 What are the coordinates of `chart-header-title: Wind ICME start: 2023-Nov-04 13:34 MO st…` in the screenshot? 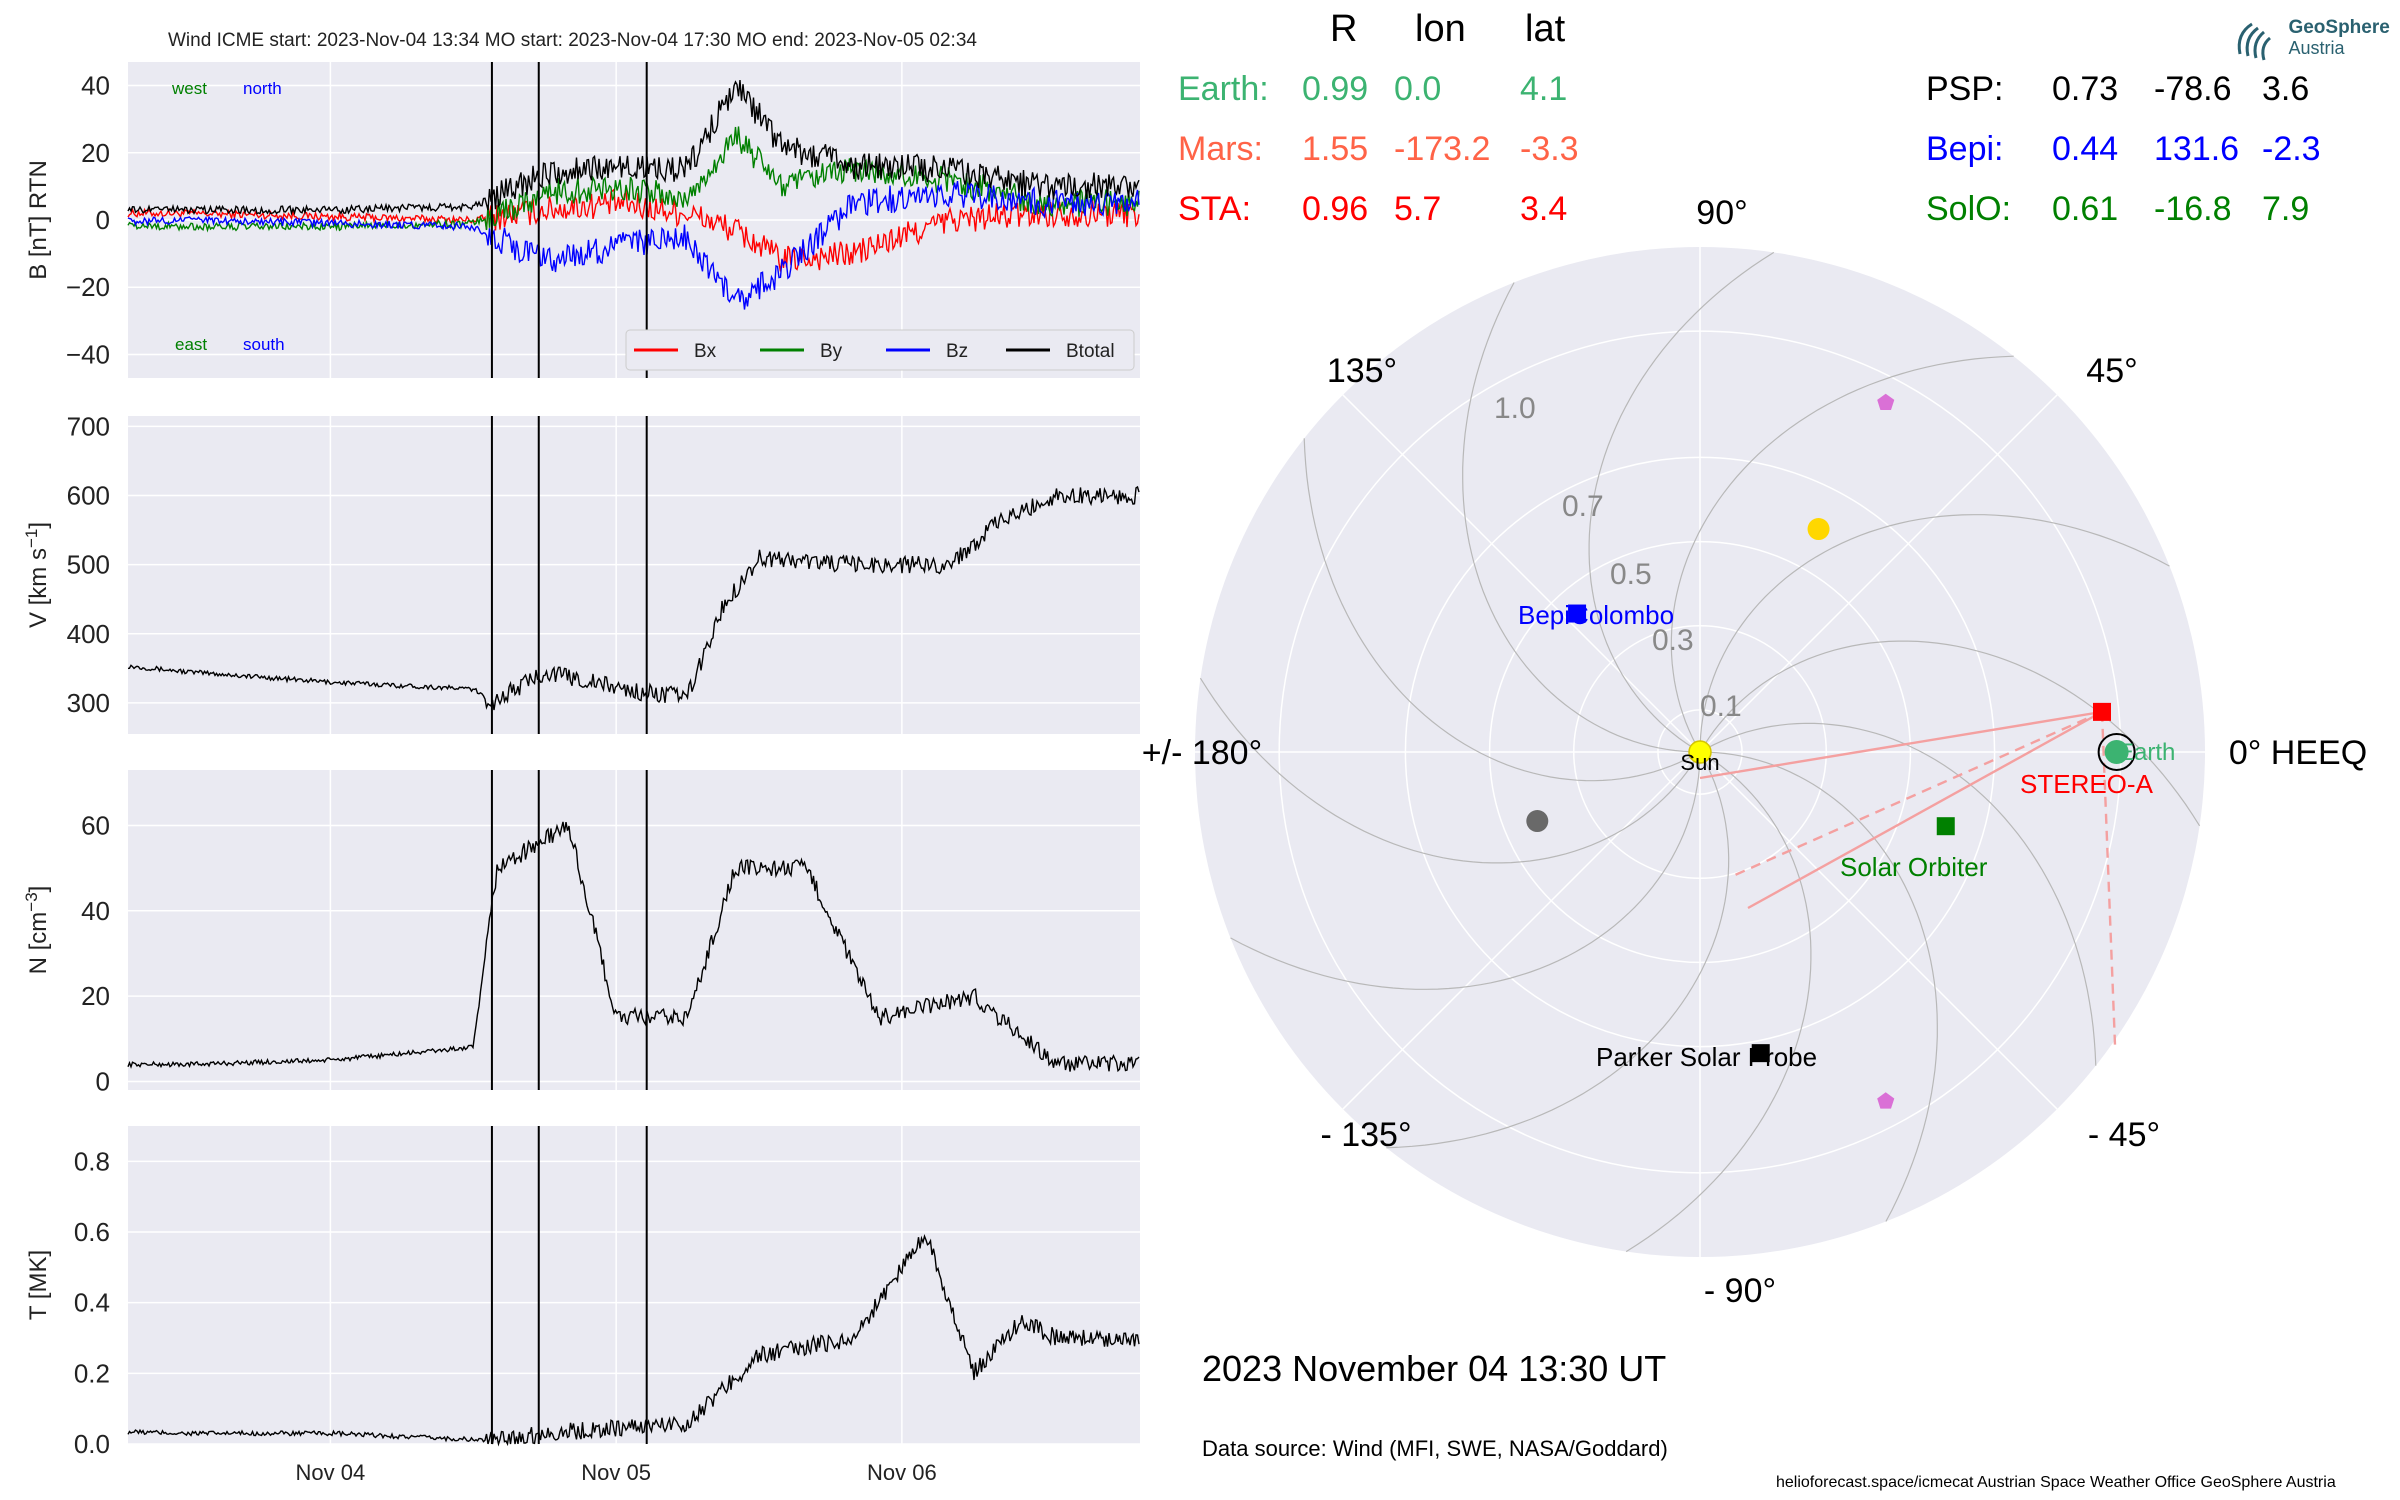 It's located at (572, 40).